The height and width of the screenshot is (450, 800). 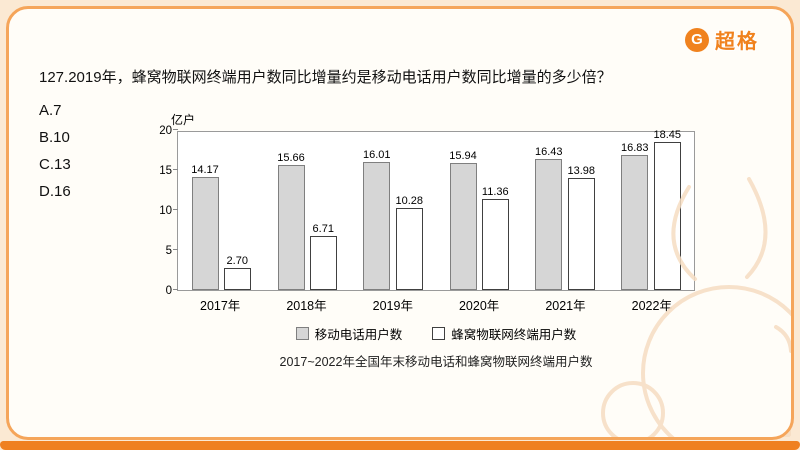 What do you see at coordinates (237, 261) in the screenshot?
I see `bar-value-label: 2.70` at bounding box center [237, 261].